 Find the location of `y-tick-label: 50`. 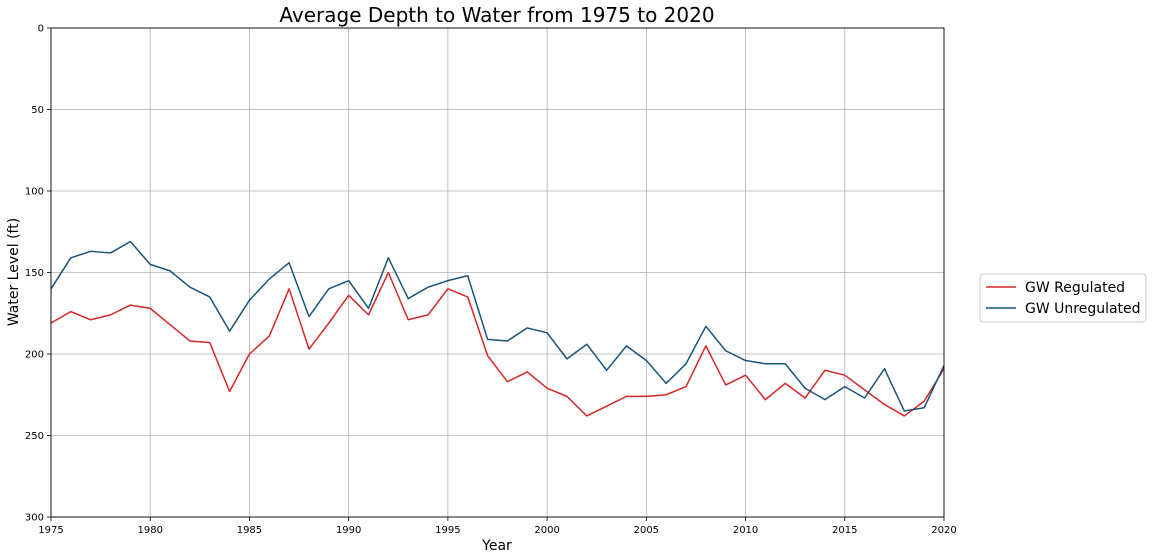

y-tick-label: 50 is located at coordinates (37, 110).